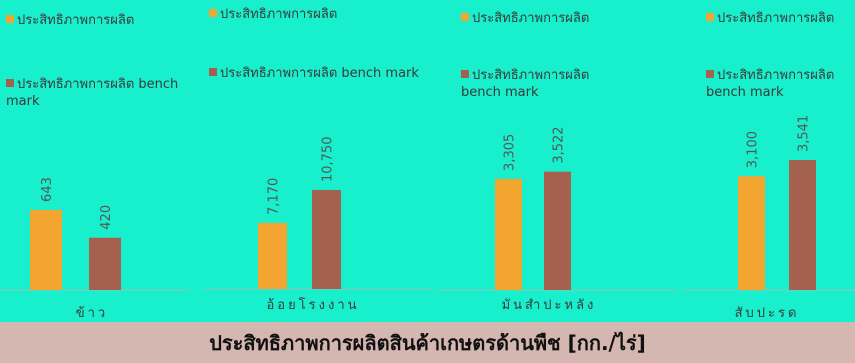 The height and width of the screenshot is (363, 855). Describe the element at coordinates (549, 305) in the screenshot. I see `category-label: มันสำปะหลัง` at that location.